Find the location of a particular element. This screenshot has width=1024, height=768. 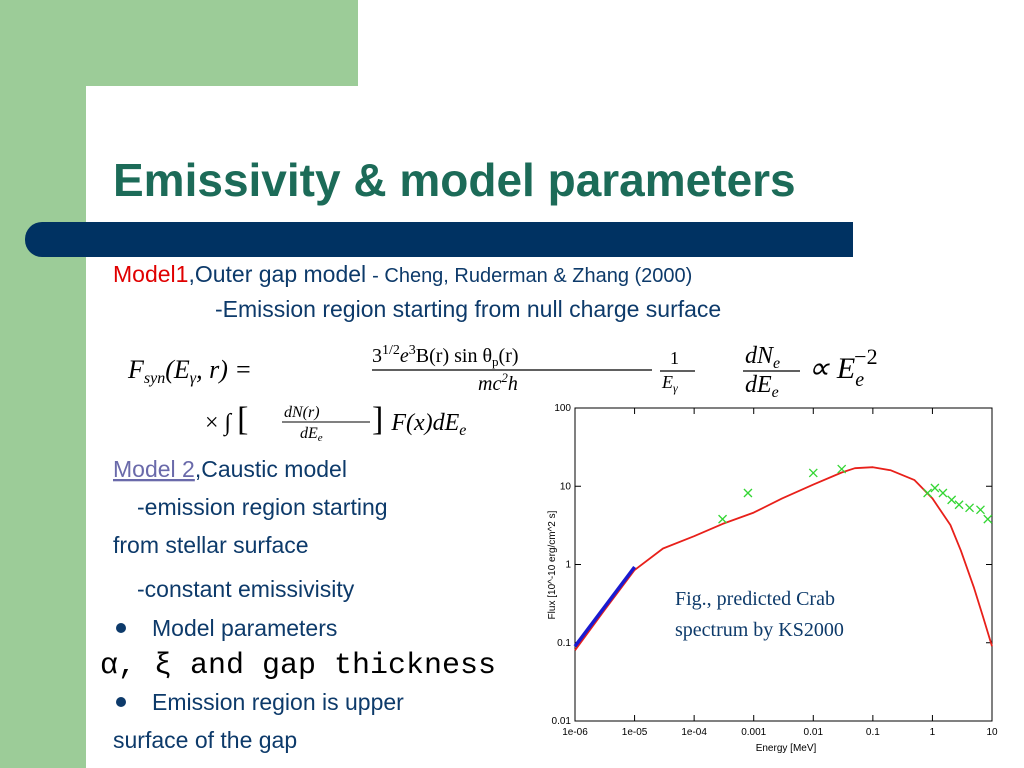

x-tick-label: 1 is located at coordinates (933, 732).